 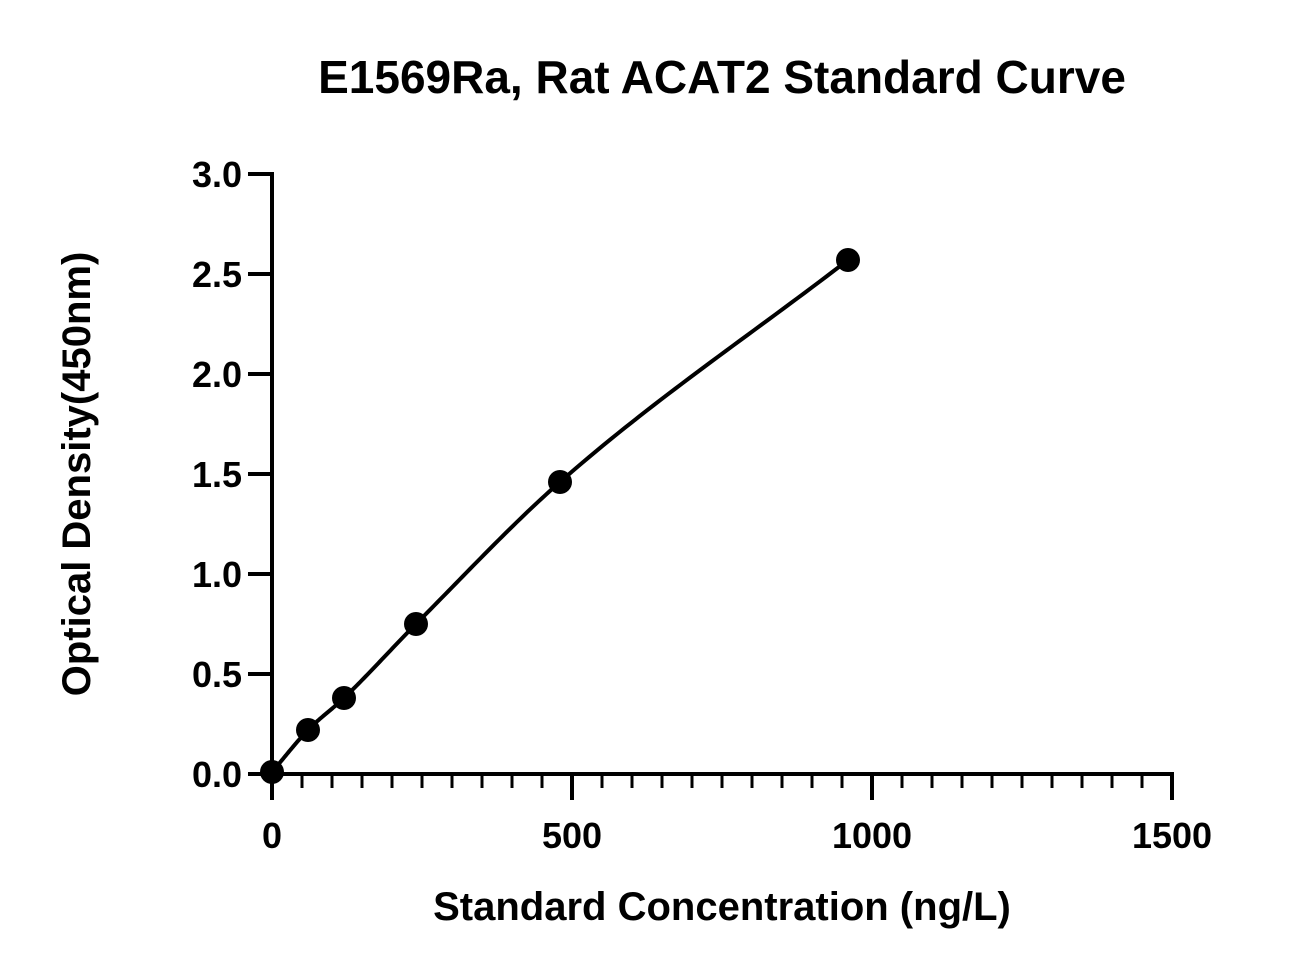 What do you see at coordinates (272, 835) in the screenshot?
I see `x-tick-label: 0` at bounding box center [272, 835].